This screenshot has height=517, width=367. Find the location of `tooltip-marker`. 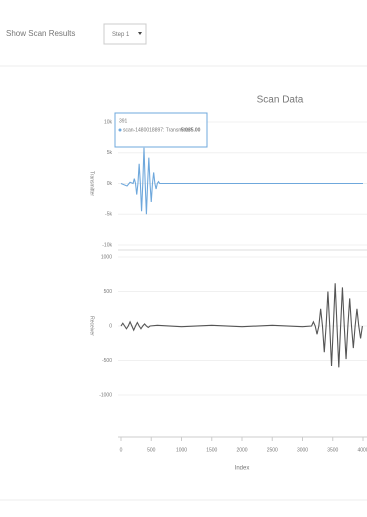

tooltip-marker is located at coordinates (120, 130).